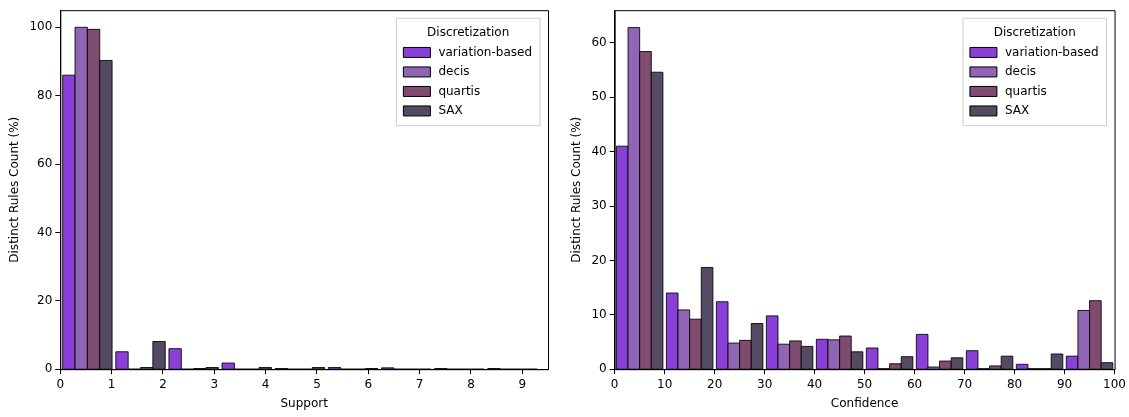 This screenshot has height=417, width=1129. Describe the element at coordinates (864, 383) in the screenshot. I see `x-tick-label: 50` at that location.